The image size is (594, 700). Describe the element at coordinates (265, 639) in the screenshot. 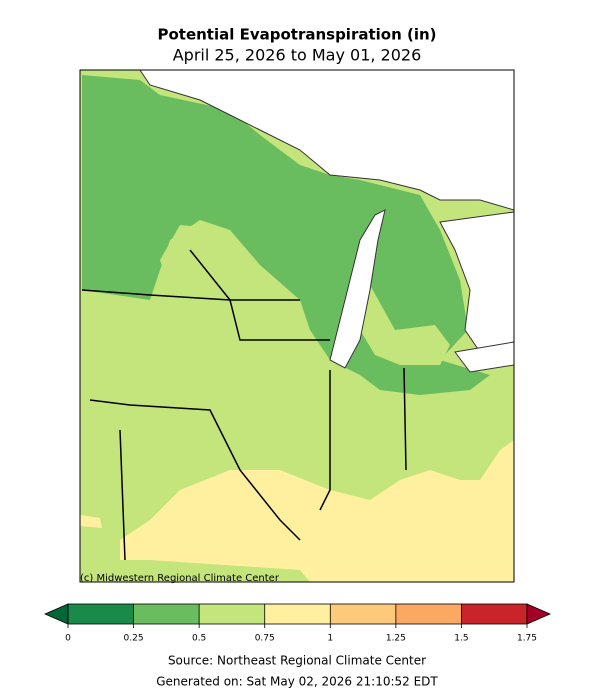

I see `tick-label: 0.75` at that location.